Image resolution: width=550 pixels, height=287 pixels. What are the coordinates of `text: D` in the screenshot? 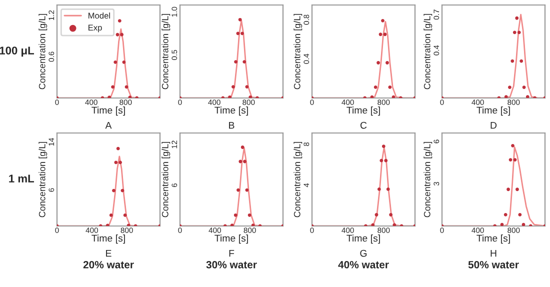 It's located at (493, 125).